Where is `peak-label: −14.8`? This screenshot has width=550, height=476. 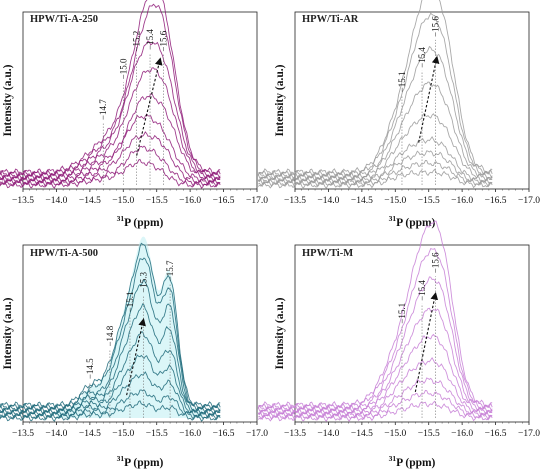 peak-label: −14.8 is located at coordinates (110, 335).